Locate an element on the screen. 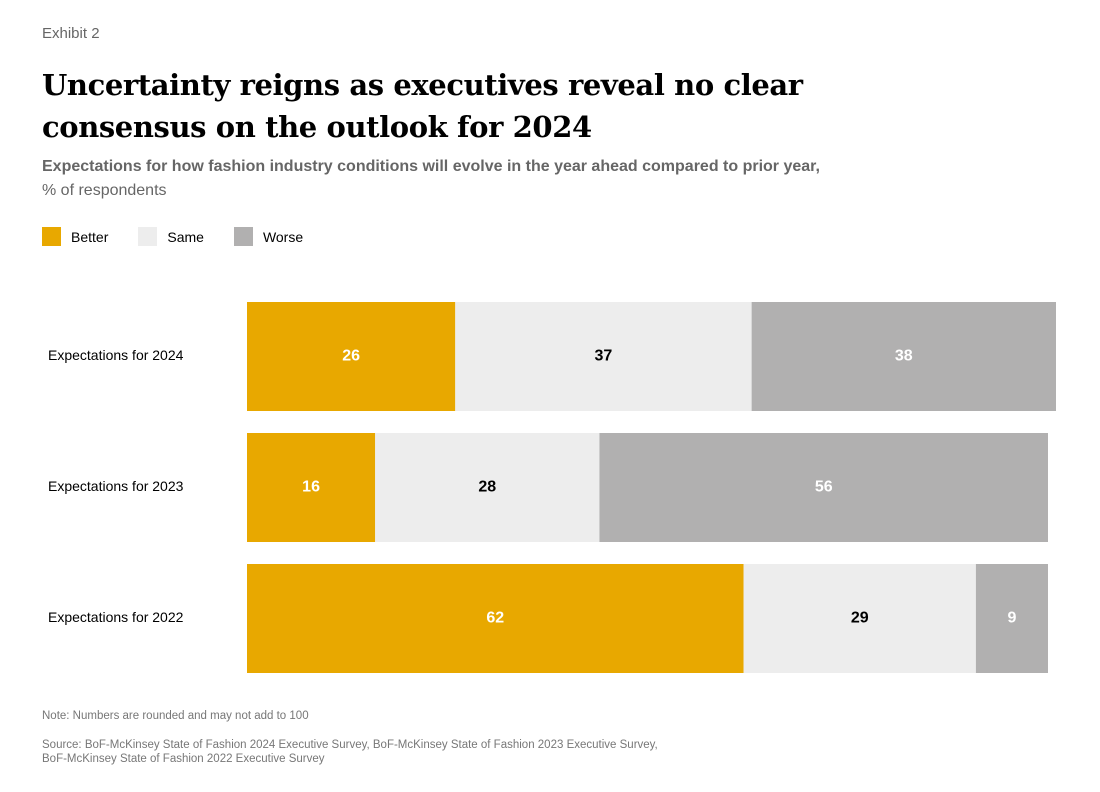 The image size is (1100, 792). legend: Better Same Worse is located at coordinates (187, 236).